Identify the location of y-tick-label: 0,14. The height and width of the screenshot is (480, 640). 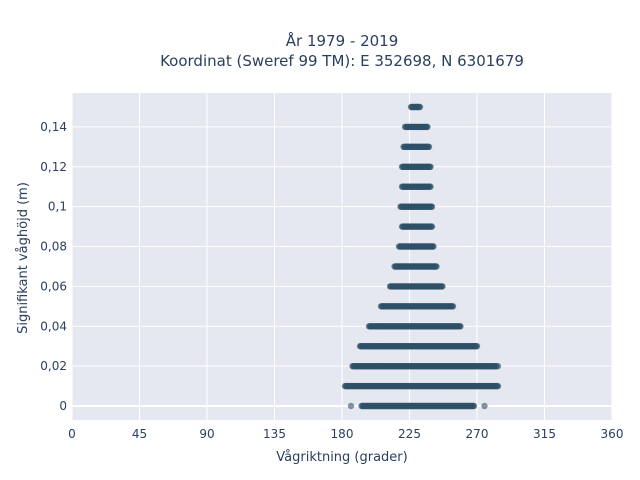
(53, 127).